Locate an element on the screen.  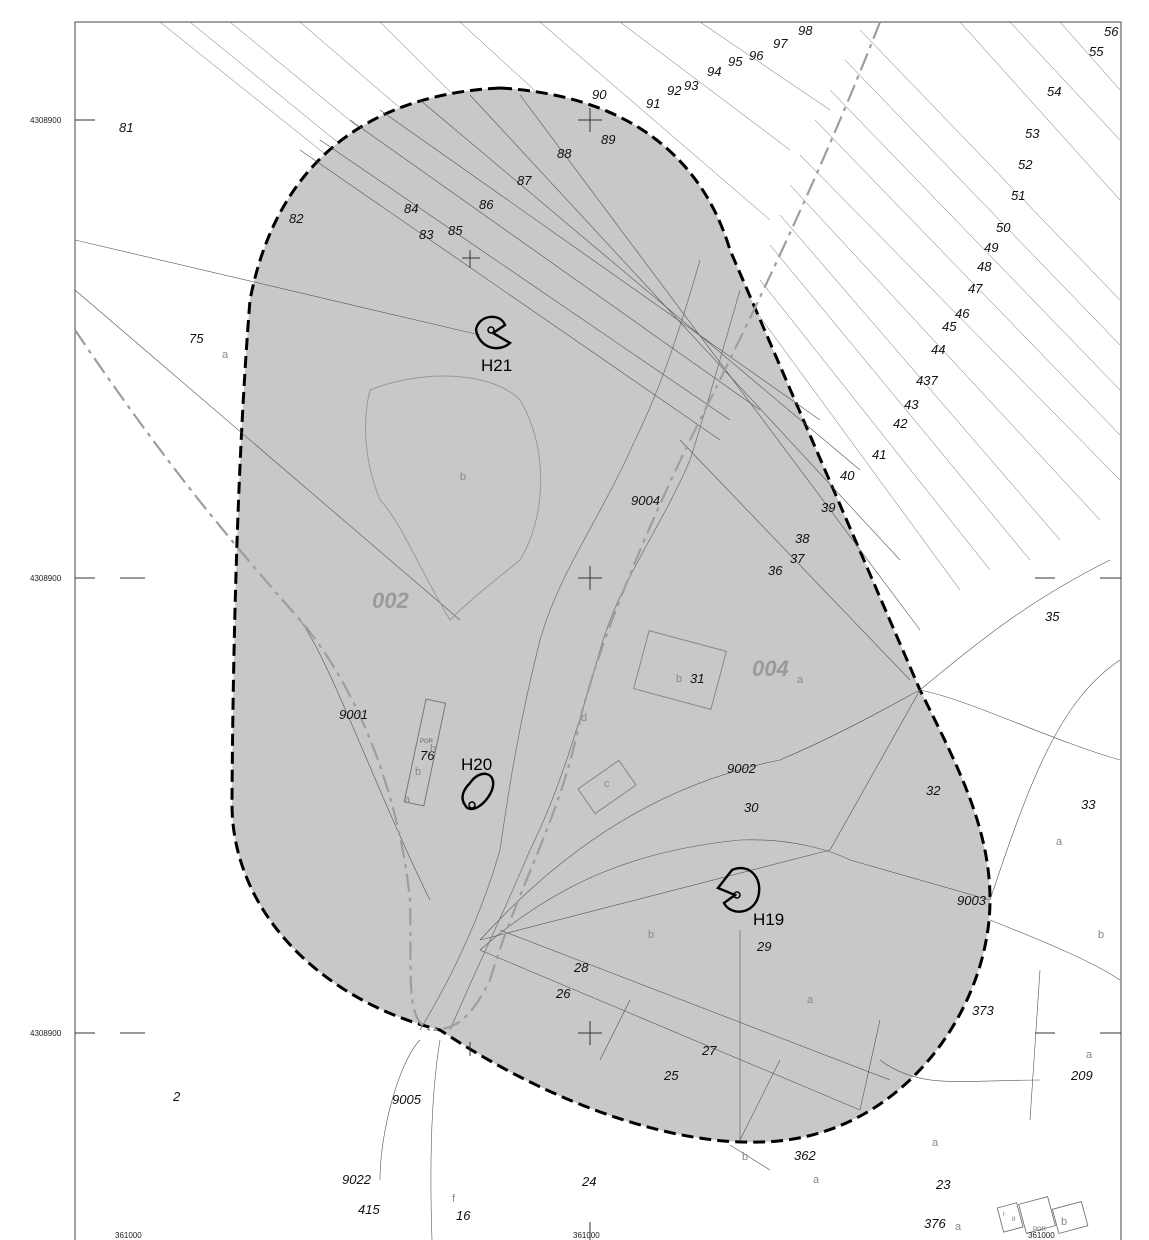
marker-h21-shape is located at coordinates (493, 332).